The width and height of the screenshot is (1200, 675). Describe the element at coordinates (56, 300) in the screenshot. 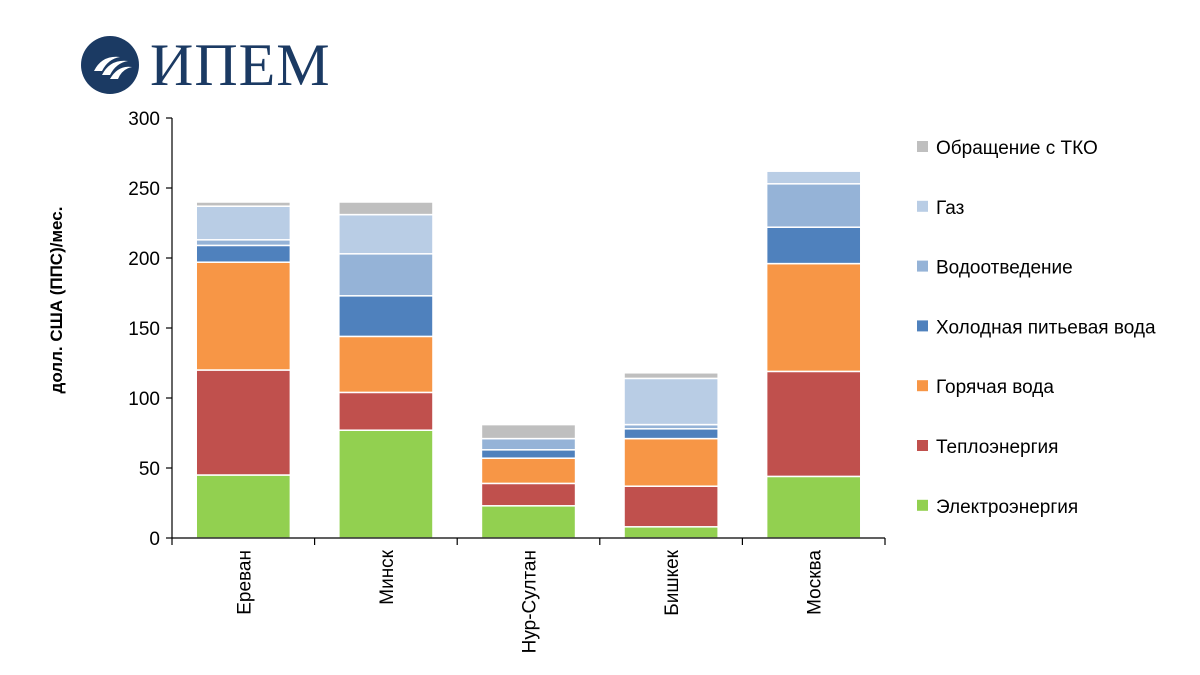

I see `y-axis-label: долл. США (ППС)/мес.` at that location.